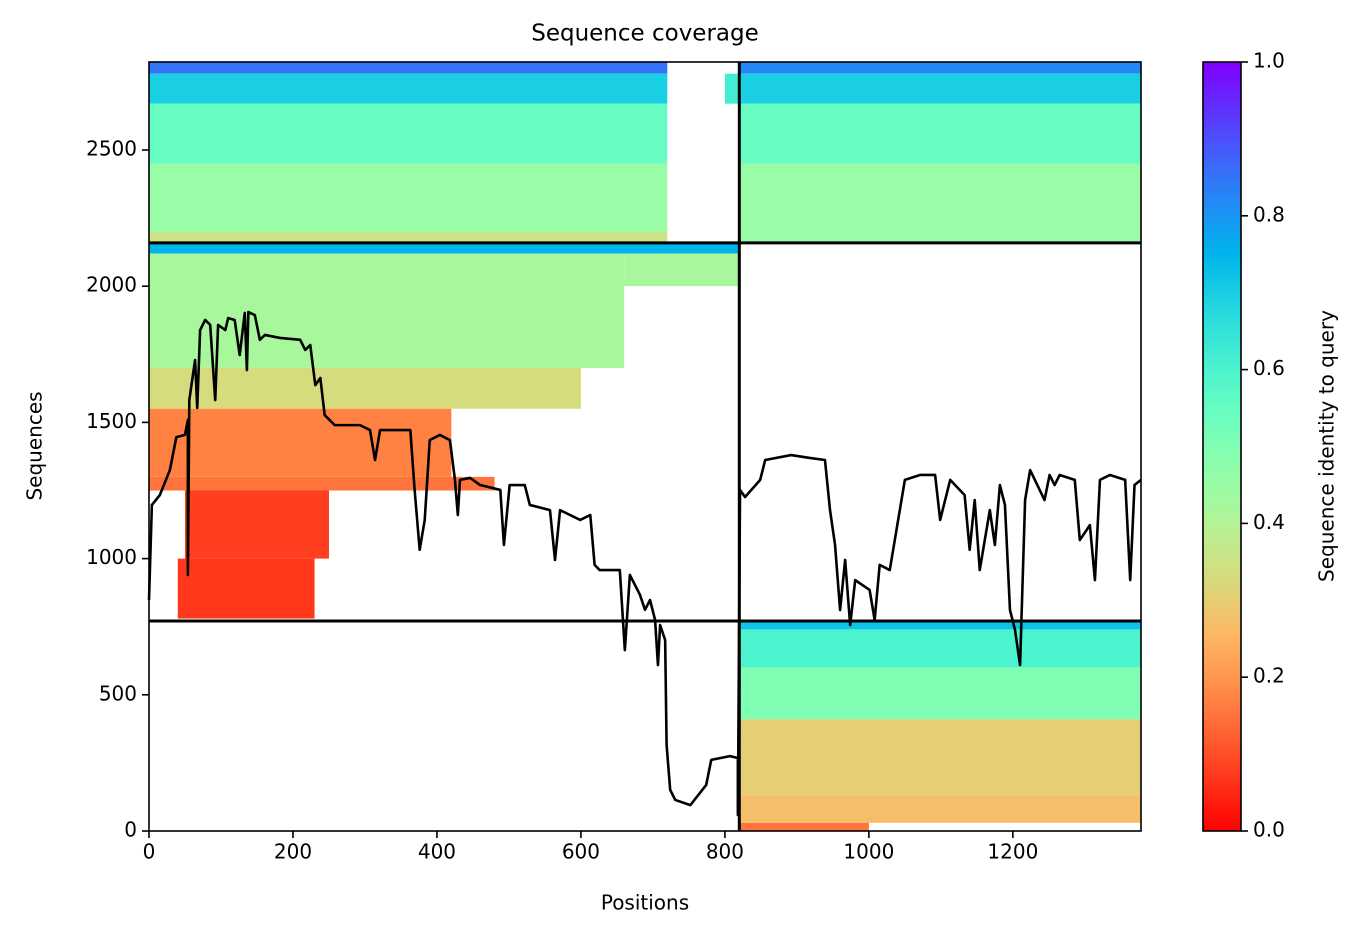  Describe the element at coordinates (868, 852) in the screenshot. I see `x-tick-label: 1000` at that location.